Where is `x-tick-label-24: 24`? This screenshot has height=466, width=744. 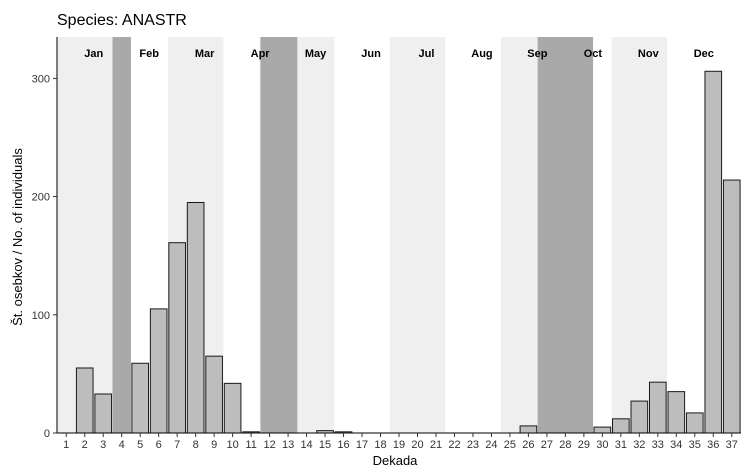
x-tick-label-24: 24 is located at coordinates (491, 445).